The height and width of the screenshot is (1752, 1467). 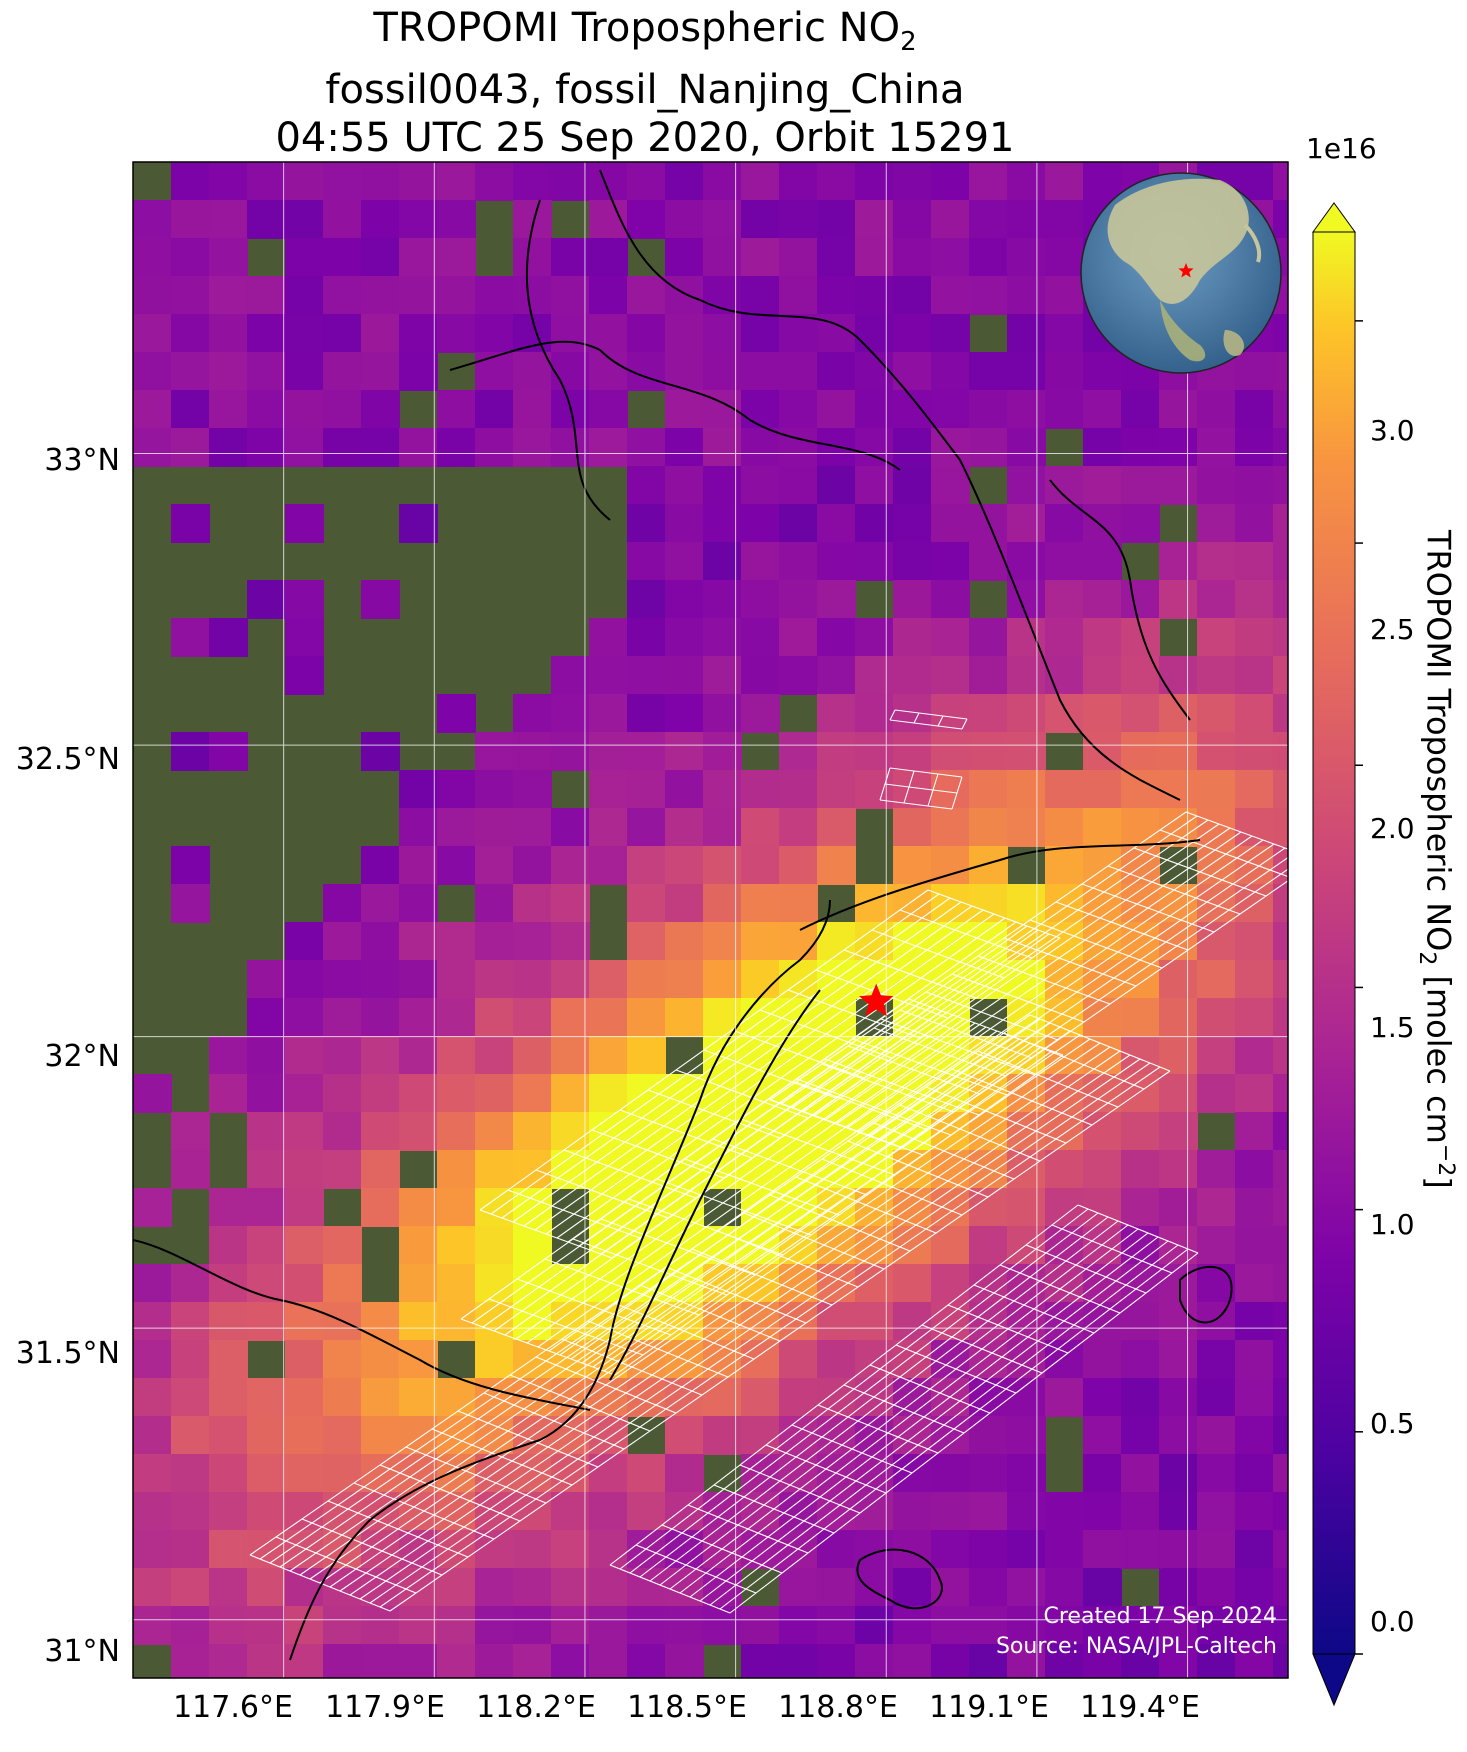 What do you see at coordinates (67, 759) in the screenshot?
I see `lat-tick-label: 32.5°N` at bounding box center [67, 759].